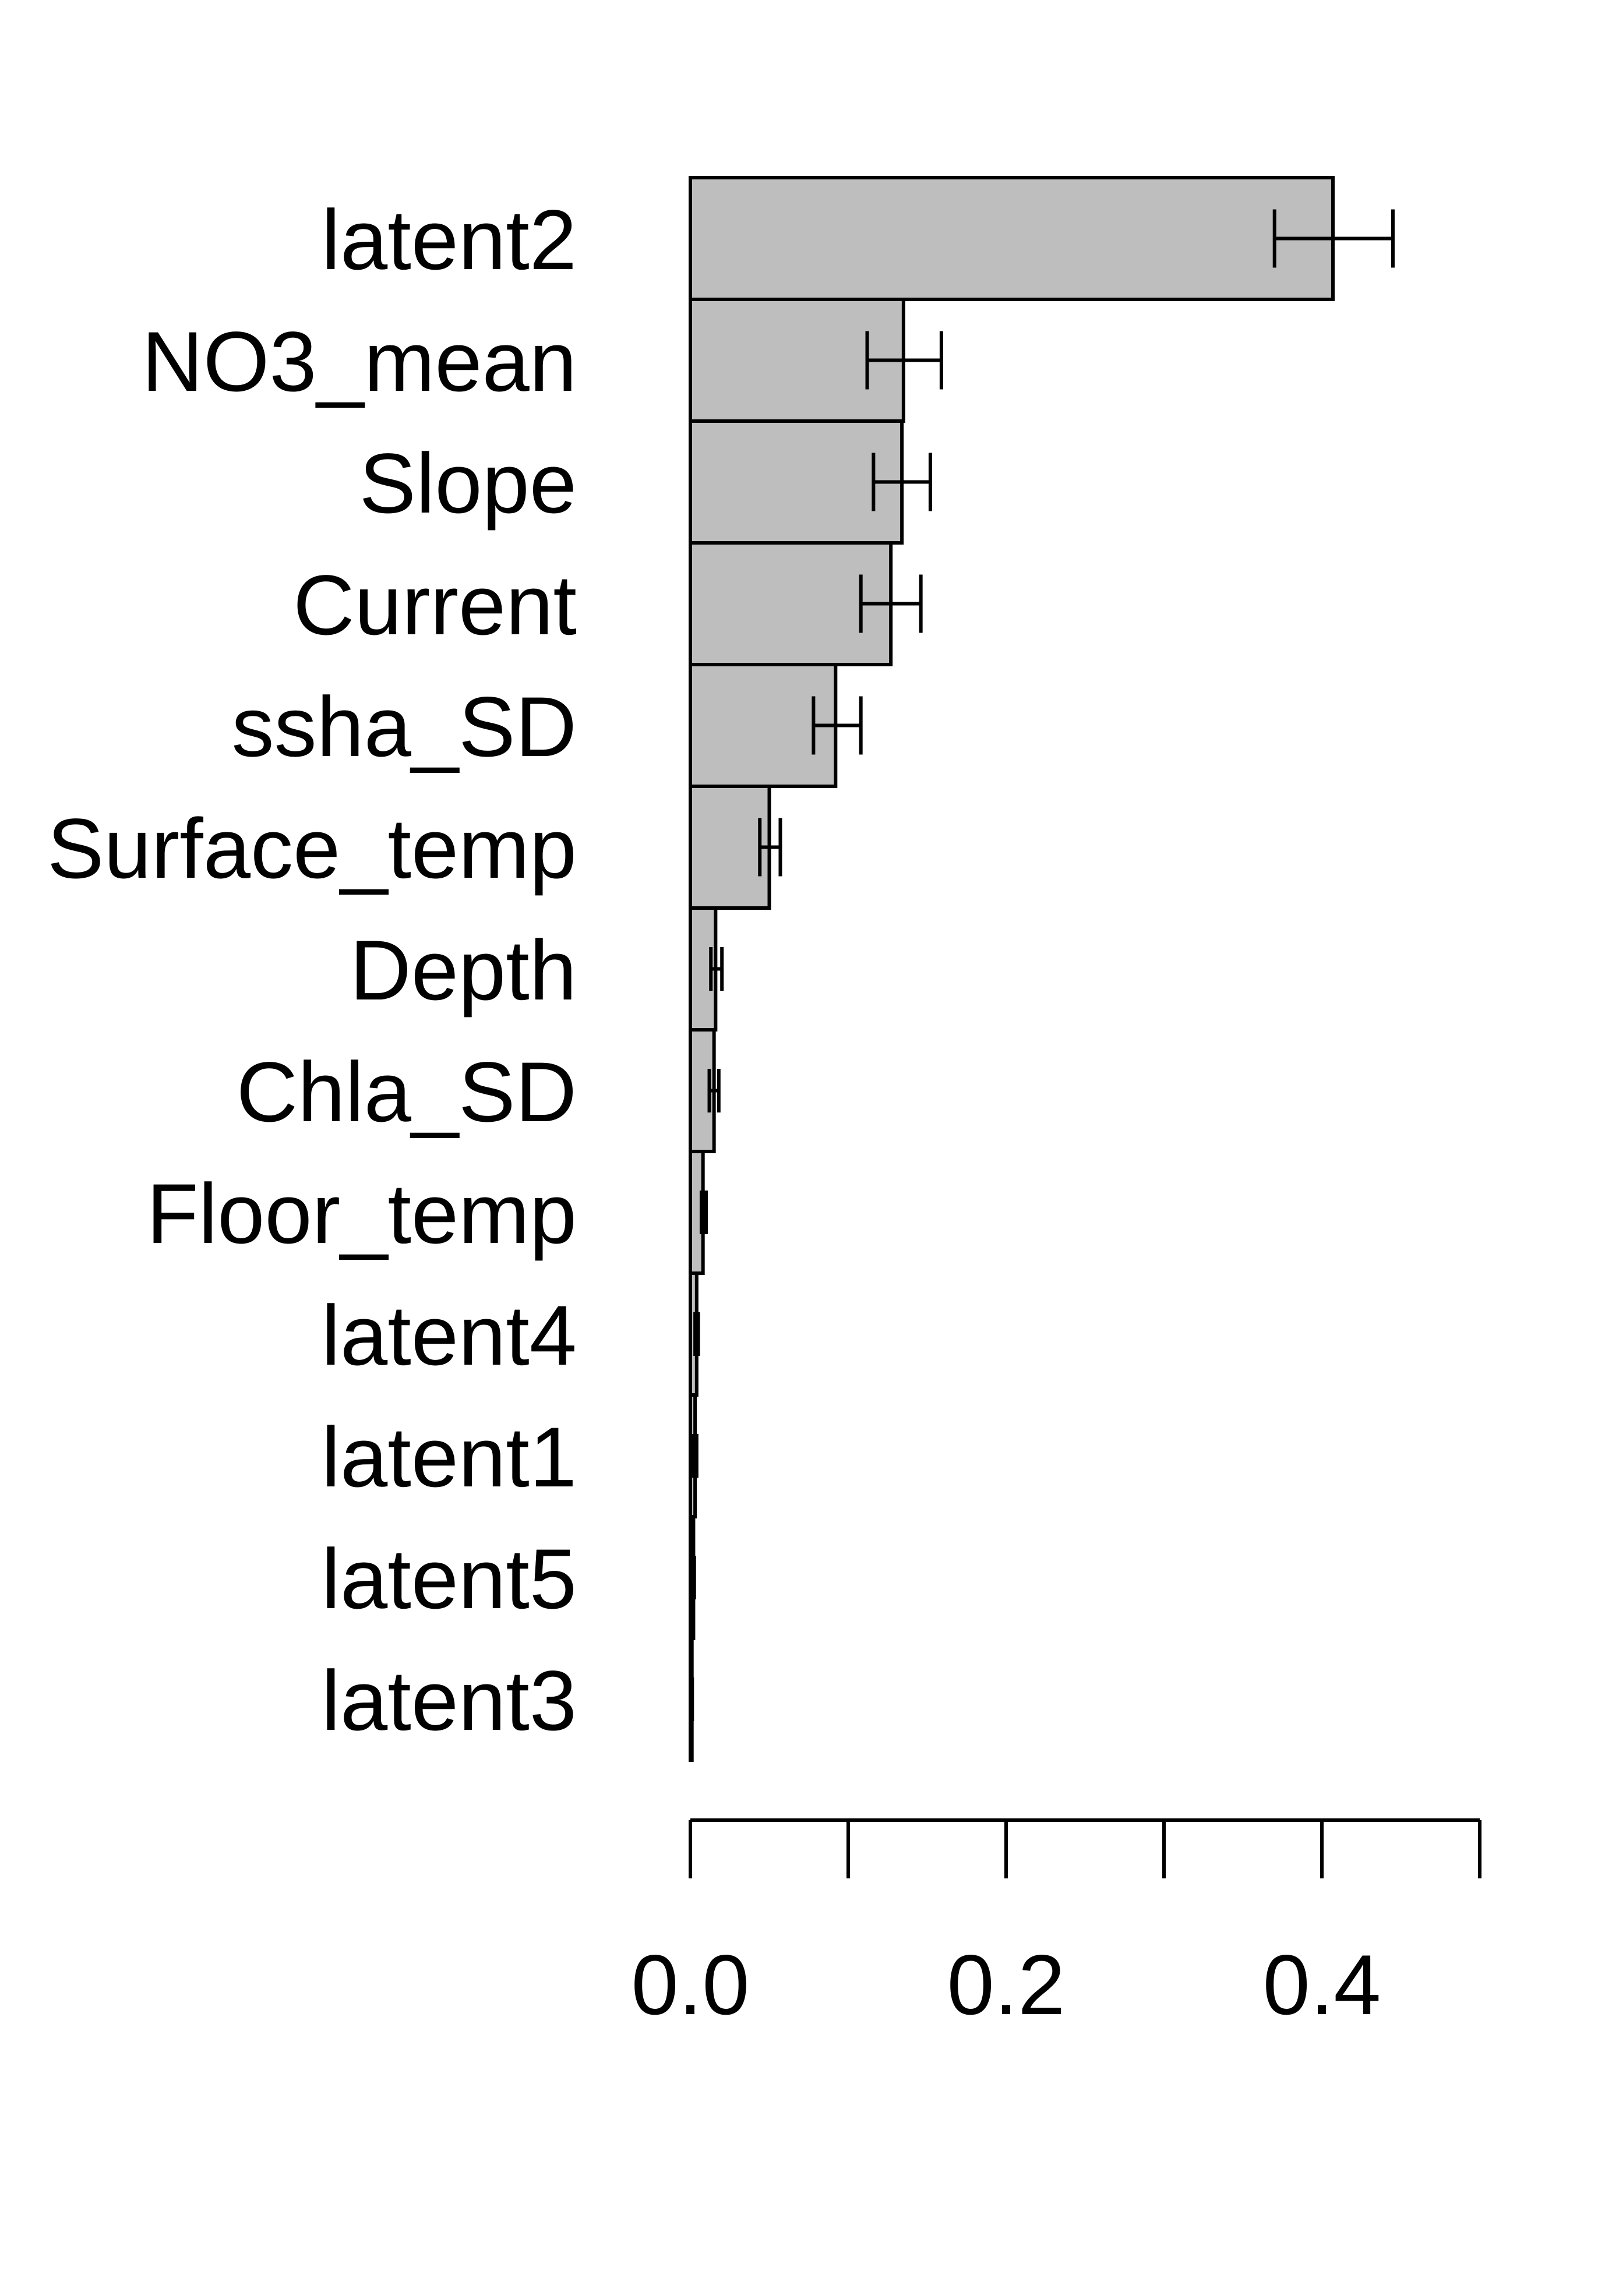  What do you see at coordinates (464, 970) in the screenshot?
I see `category-label-Depth: Depth` at bounding box center [464, 970].